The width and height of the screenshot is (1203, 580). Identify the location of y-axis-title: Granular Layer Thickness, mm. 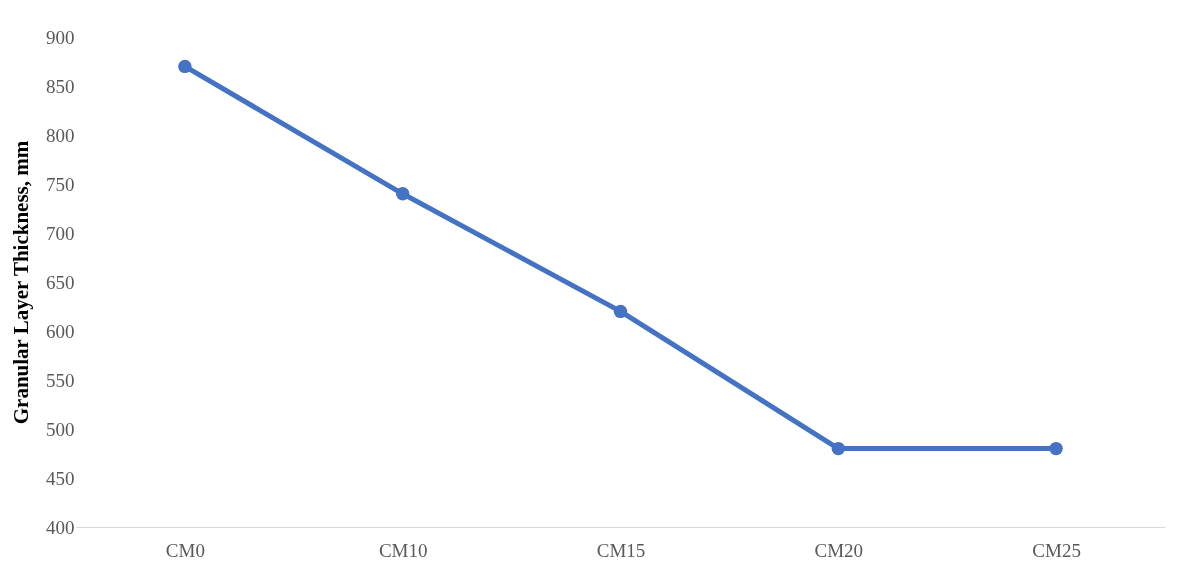
(21, 282).